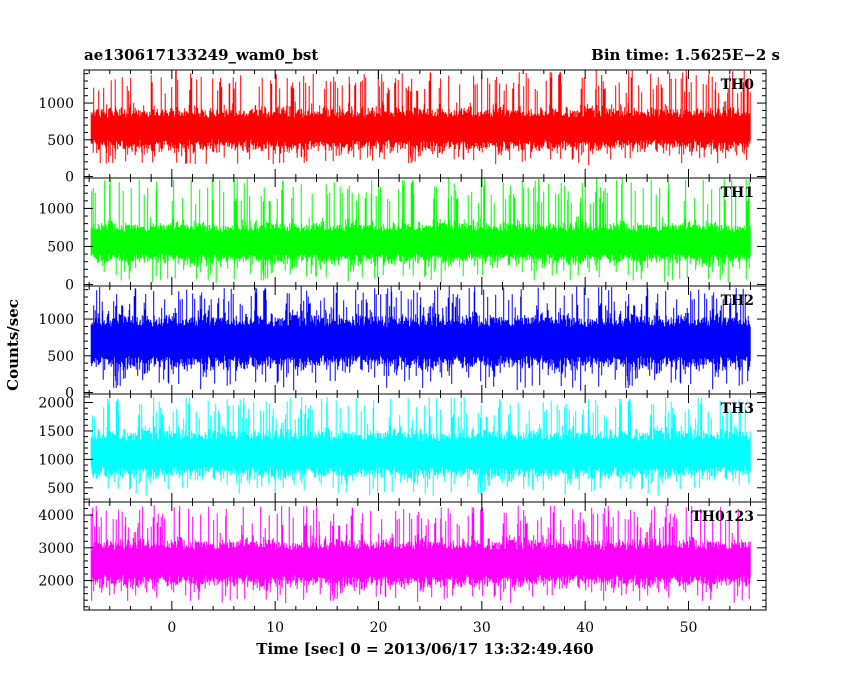 The width and height of the screenshot is (850, 680). I want to click on series-th1, so click(420, 230).